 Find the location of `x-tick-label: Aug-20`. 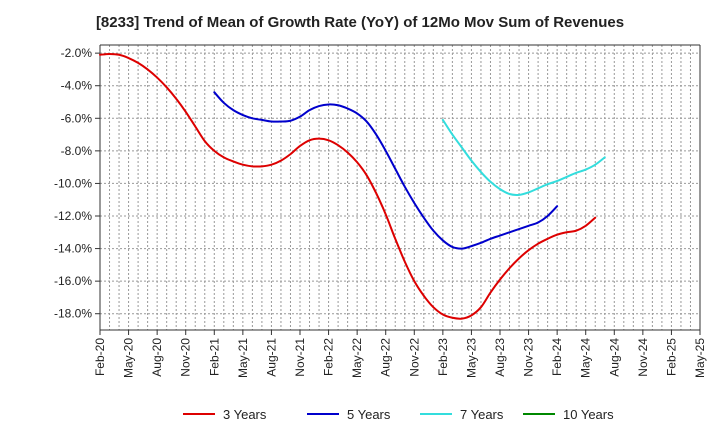

x-tick-label: Aug-20 is located at coordinates (157, 357).